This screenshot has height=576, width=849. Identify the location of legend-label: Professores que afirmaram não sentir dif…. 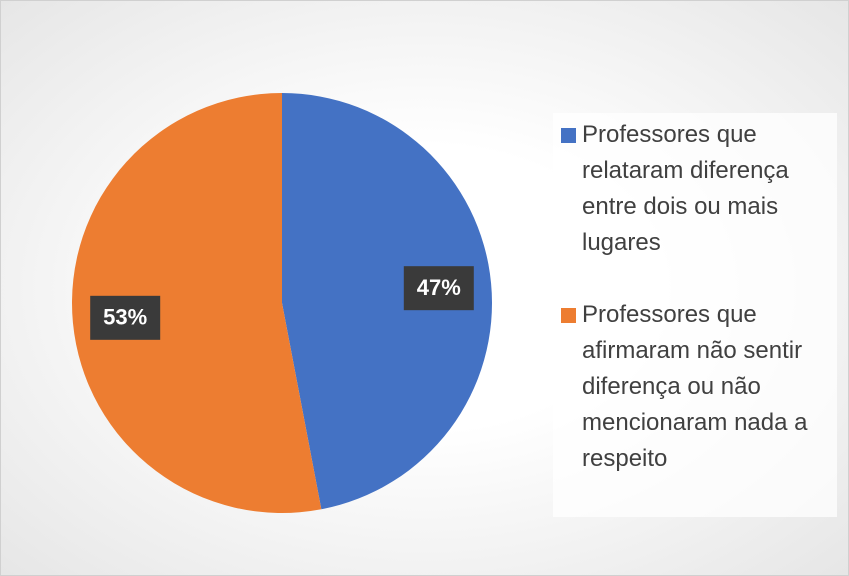
(695, 386).